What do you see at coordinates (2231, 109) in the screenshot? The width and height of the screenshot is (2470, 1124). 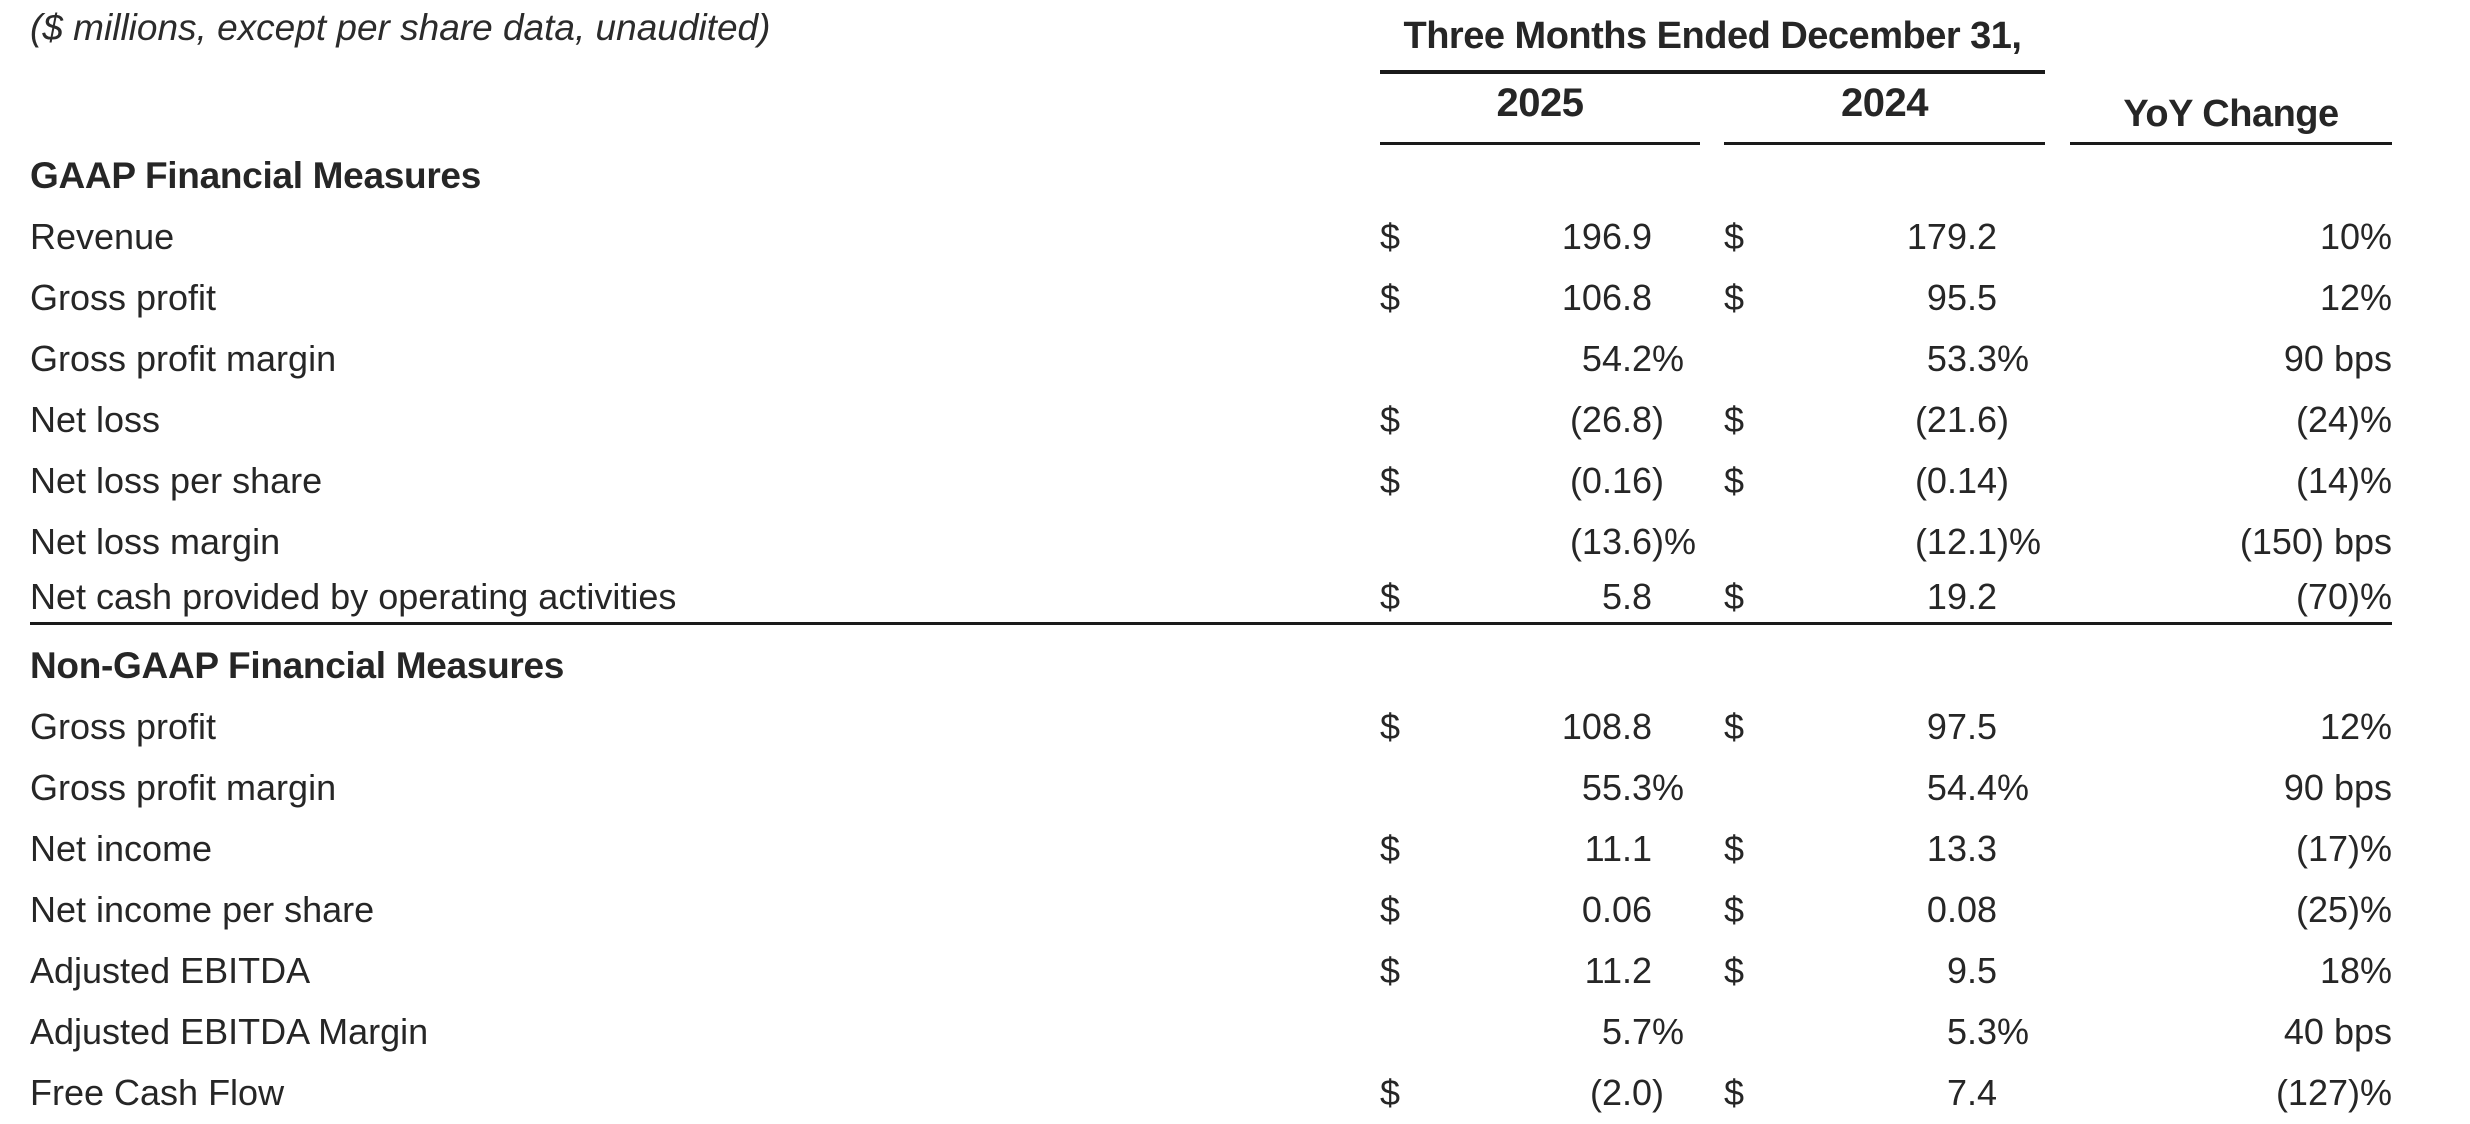 I see `col-header-yoy: YoY Change` at bounding box center [2231, 109].